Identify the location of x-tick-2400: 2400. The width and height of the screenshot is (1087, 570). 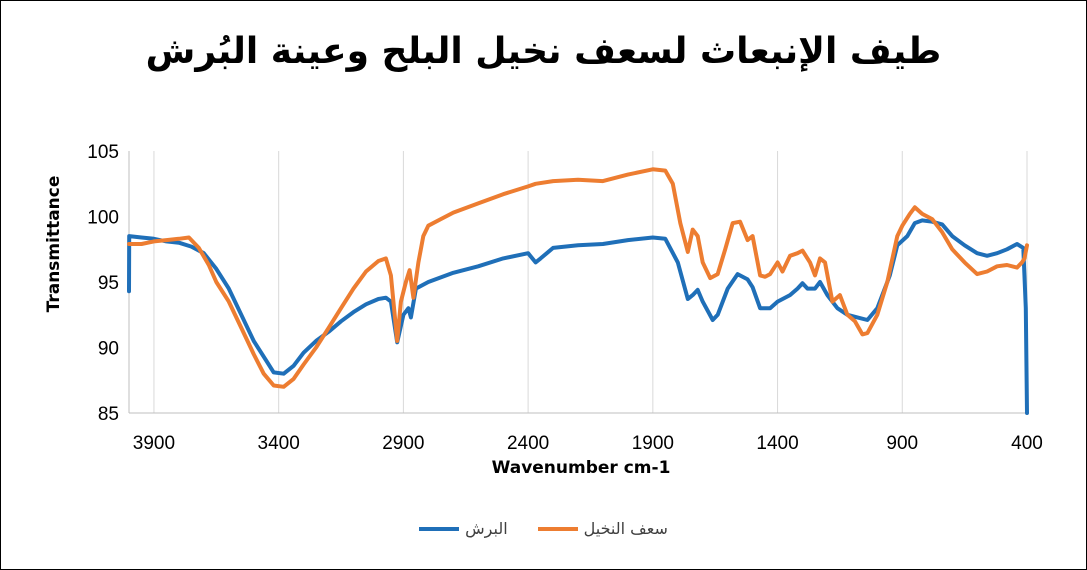
(528, 443).